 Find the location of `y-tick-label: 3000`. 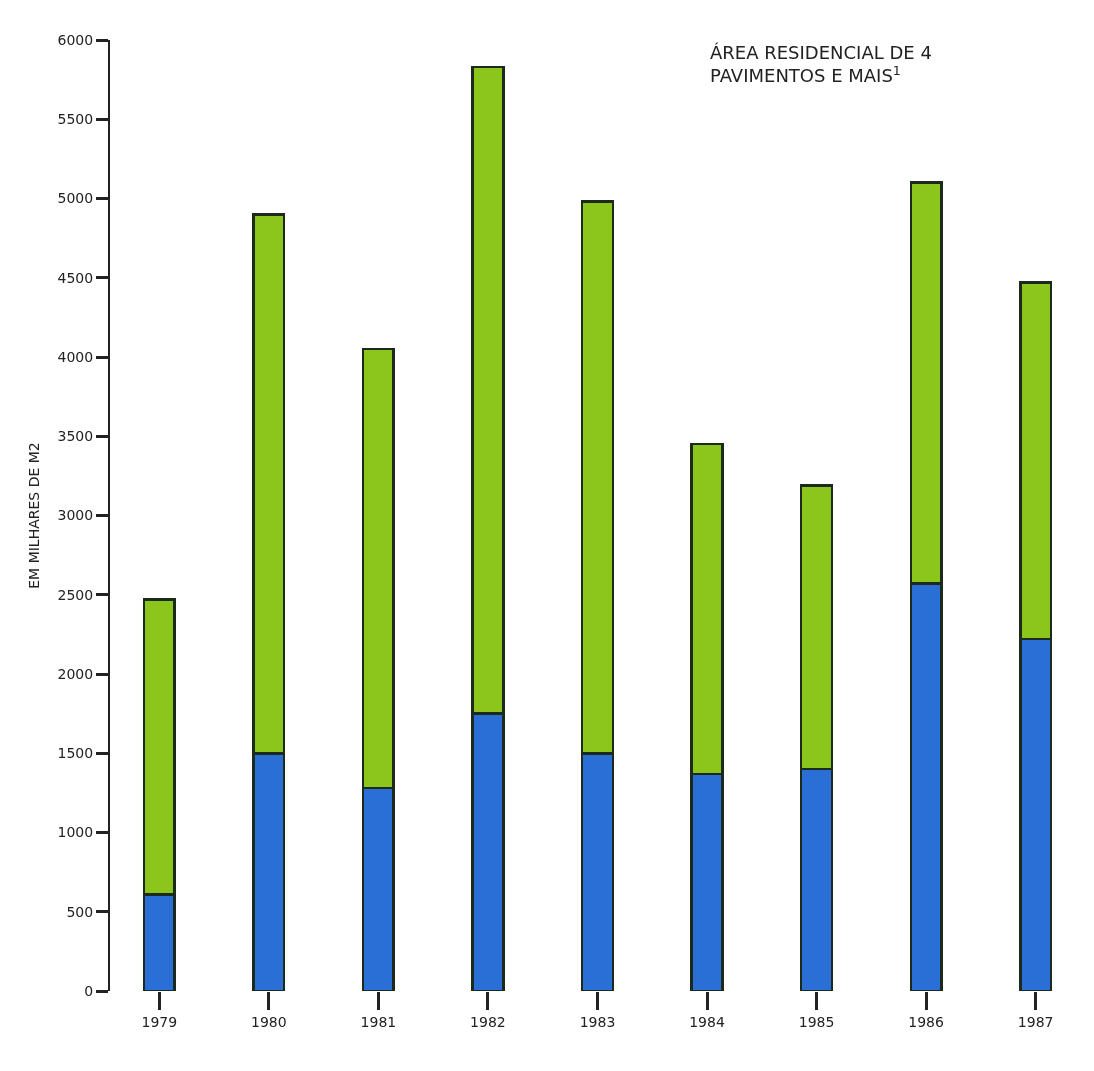

y-tick-label: 3000 is located at coordinates (75, 515).